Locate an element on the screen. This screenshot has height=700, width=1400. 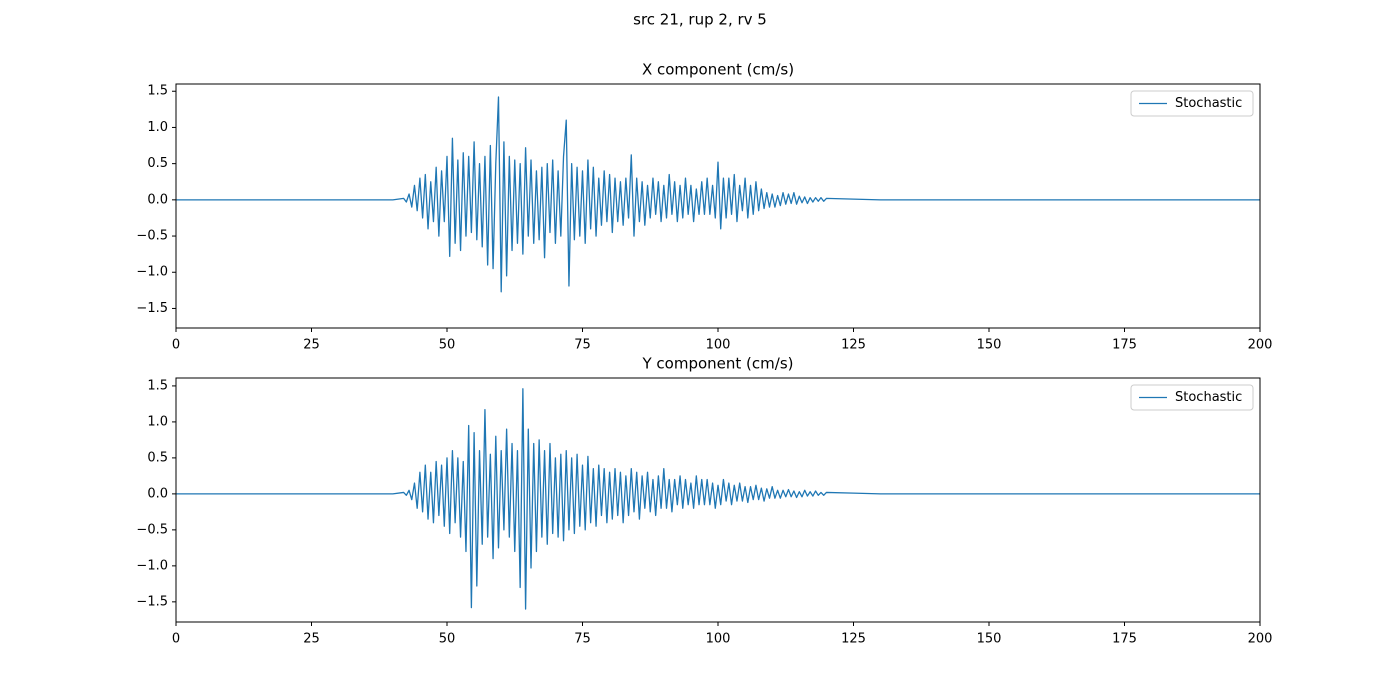
axes-title: X component (cm/s) is located at coordinates (718, 70).